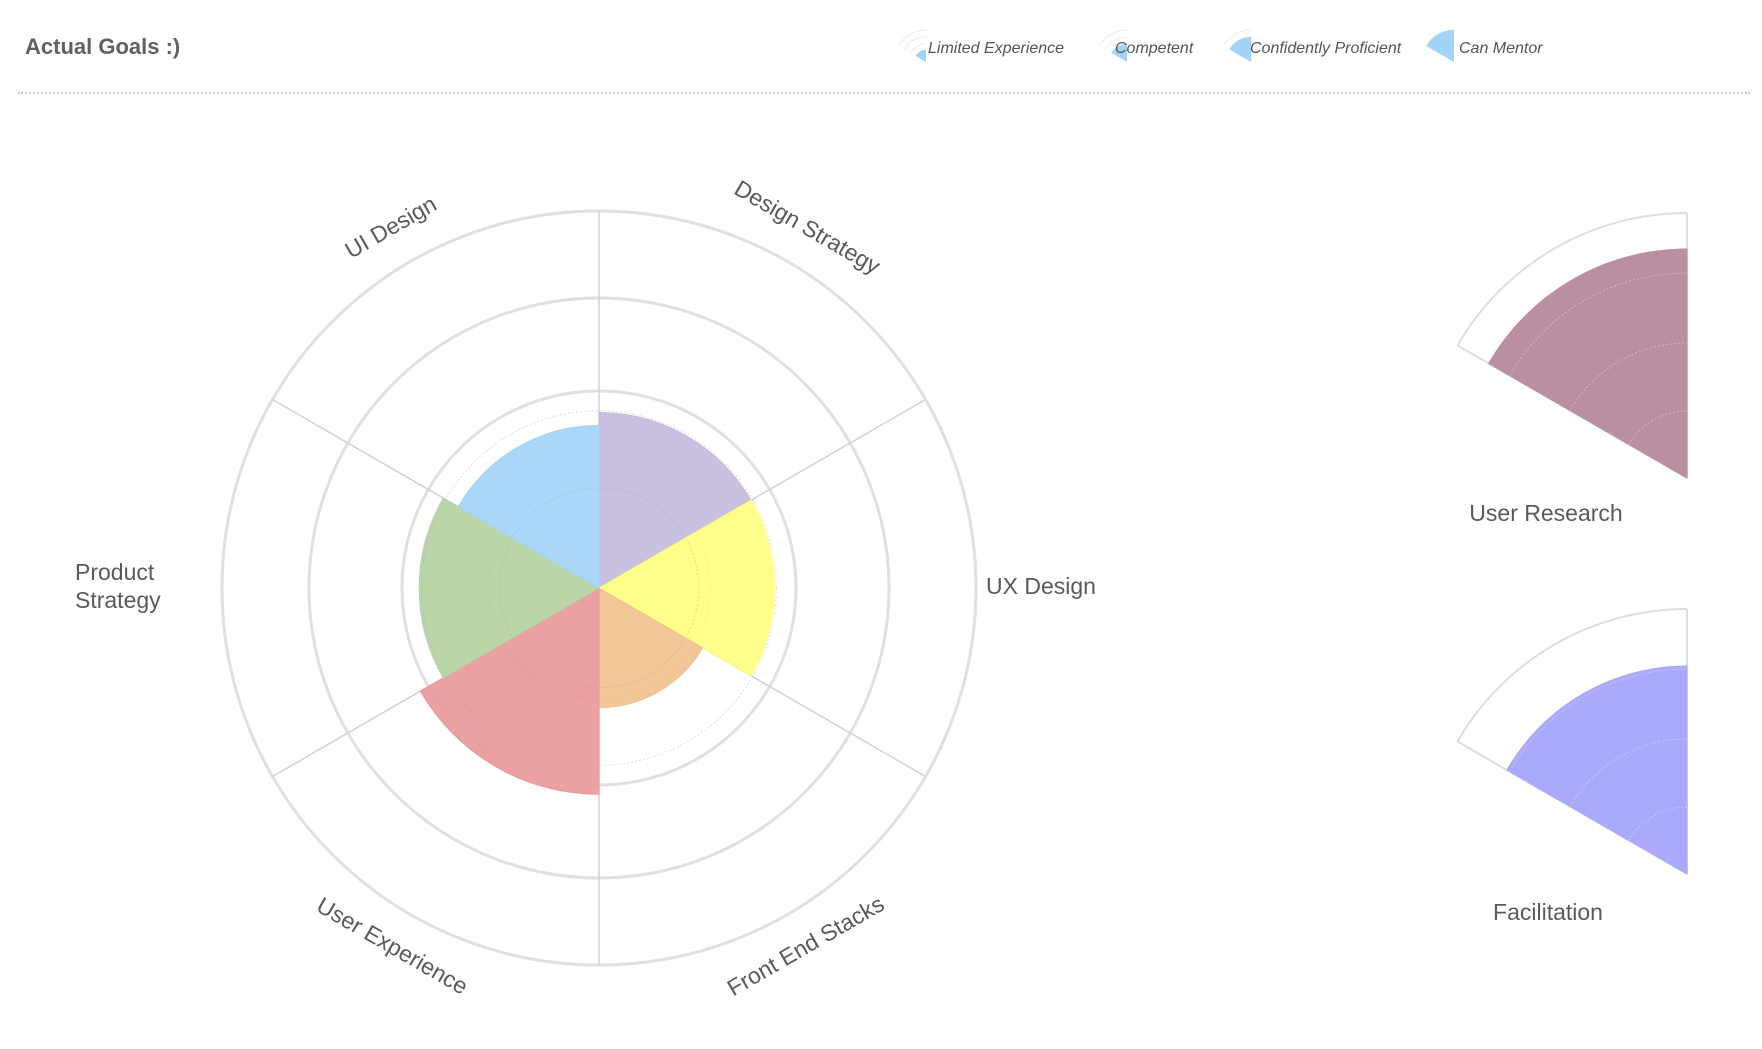 This screenshot has height=1049, width=1762. Describe the element at coordinates (1326, 48) in the screenshot. I see `legend-label: Confidently Proficient` at that location.